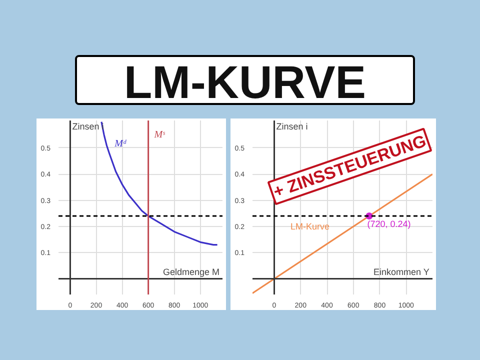 This screenshot has width=480, height=360. I want to click on series-label: LM-Kurve, so click(310, 227).